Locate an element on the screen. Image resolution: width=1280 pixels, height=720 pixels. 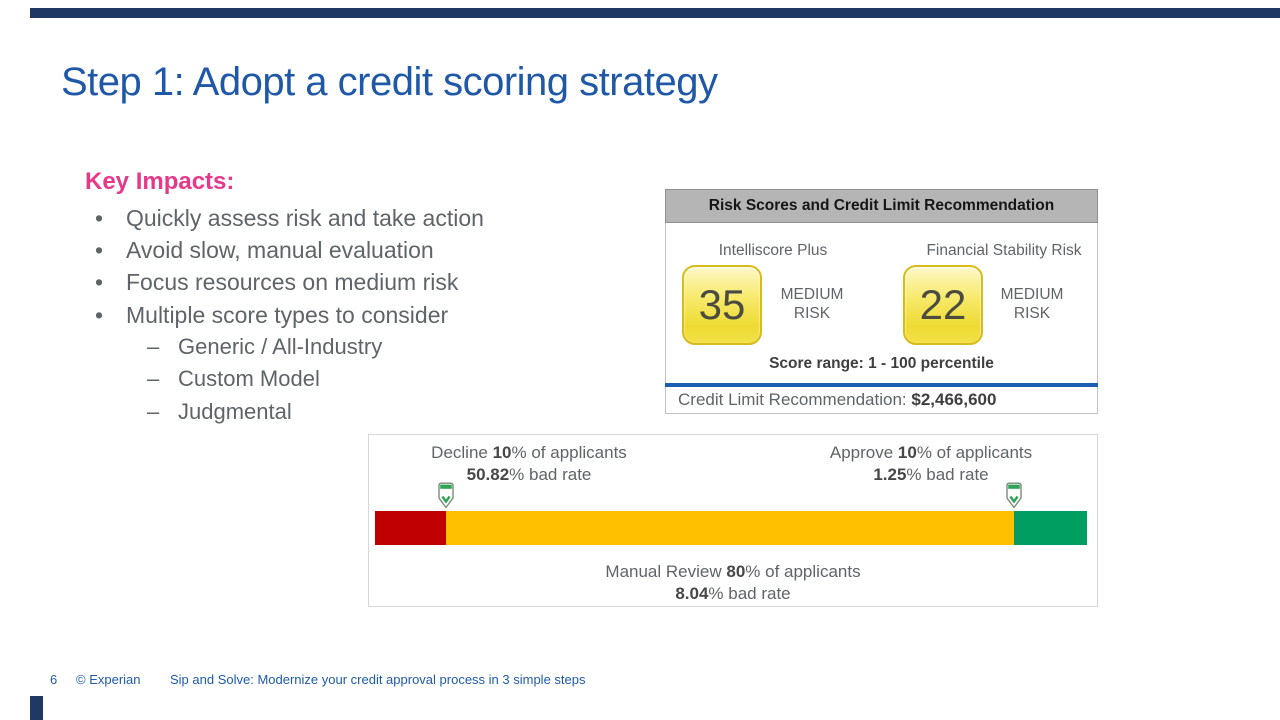
list-item: • Focus resources on medium risk is located at coordinates (375, 282).